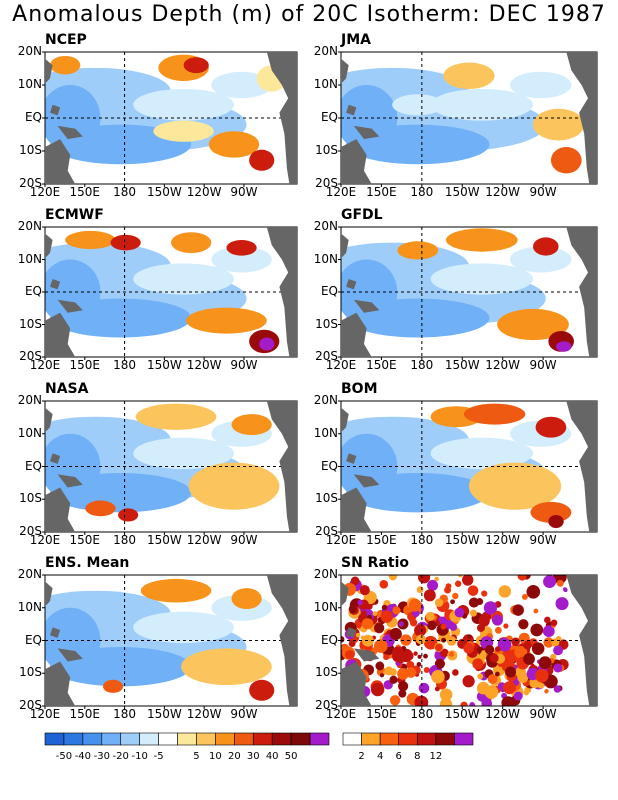  Describe the element at coordinates (45, 192) in the screenshot. I see `lon-label: 120E` at that location.